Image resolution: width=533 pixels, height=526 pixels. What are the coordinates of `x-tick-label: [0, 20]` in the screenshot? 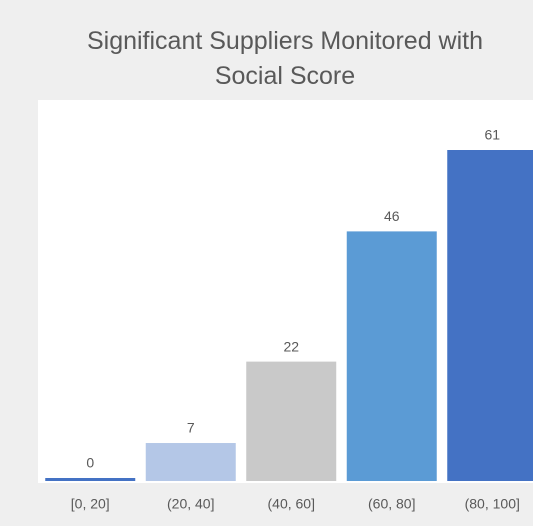 It's located at (90, 504).